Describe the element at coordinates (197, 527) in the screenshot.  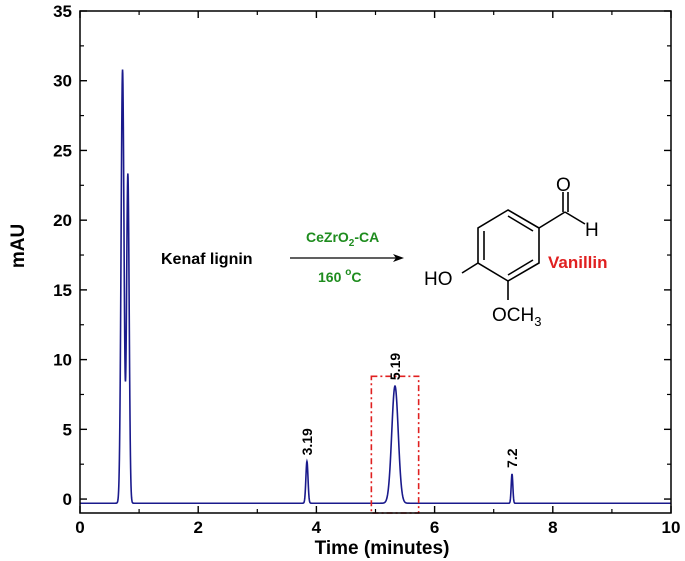
I see `x-tick-label-1: 2` at that location.